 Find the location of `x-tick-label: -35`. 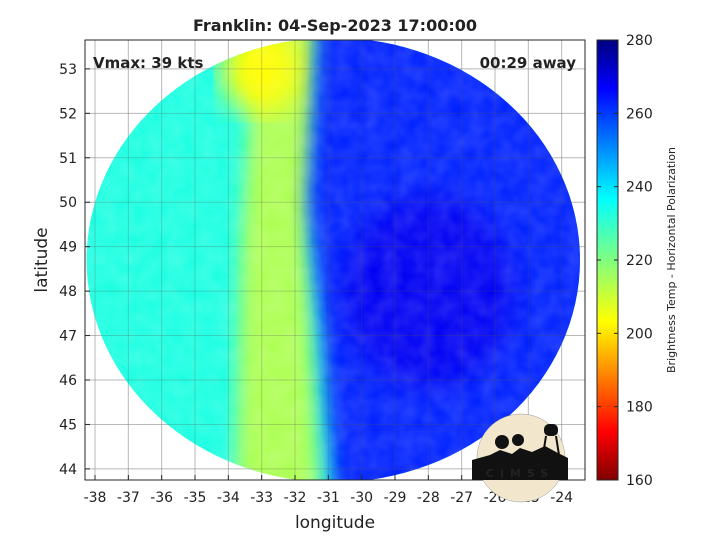

x-tick-label: -35 is located at coordinates (195, 498).